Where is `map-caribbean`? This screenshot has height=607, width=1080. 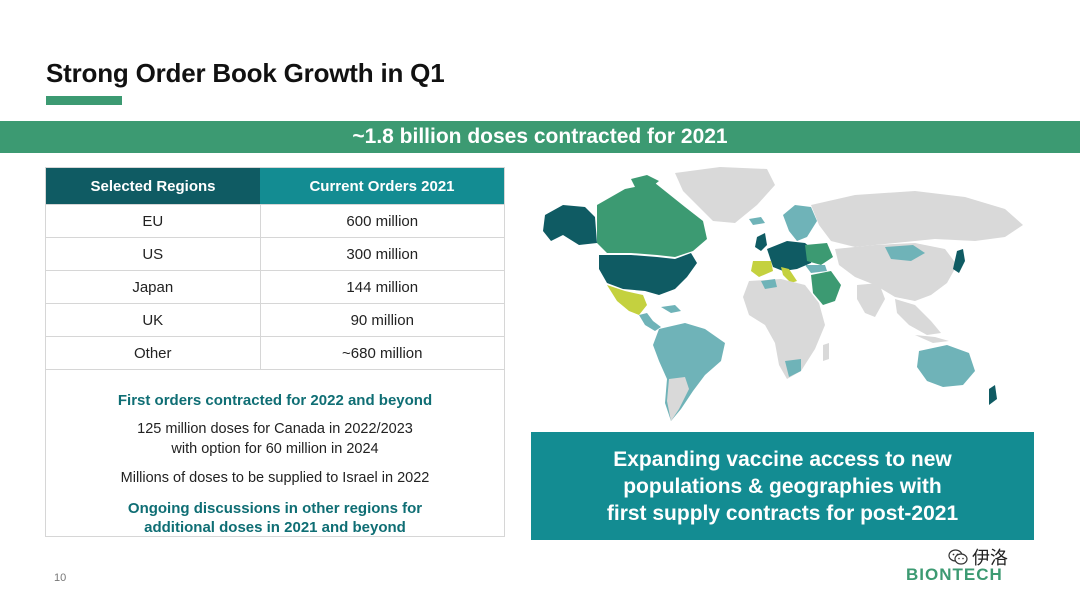
map-caribbean is located at coordinates (671, 309).